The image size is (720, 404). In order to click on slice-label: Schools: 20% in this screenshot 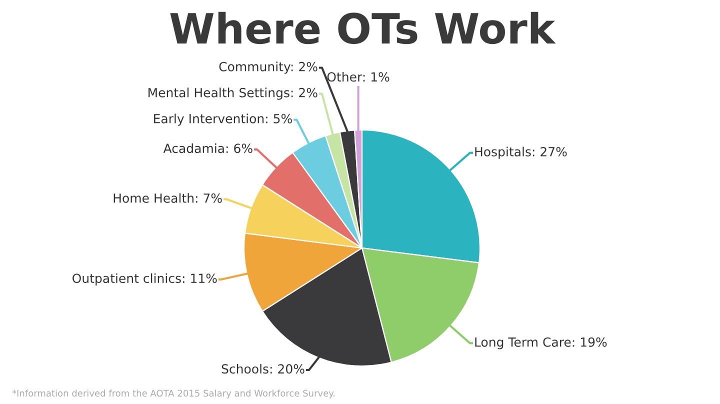, I will do `click(263, 369)`.